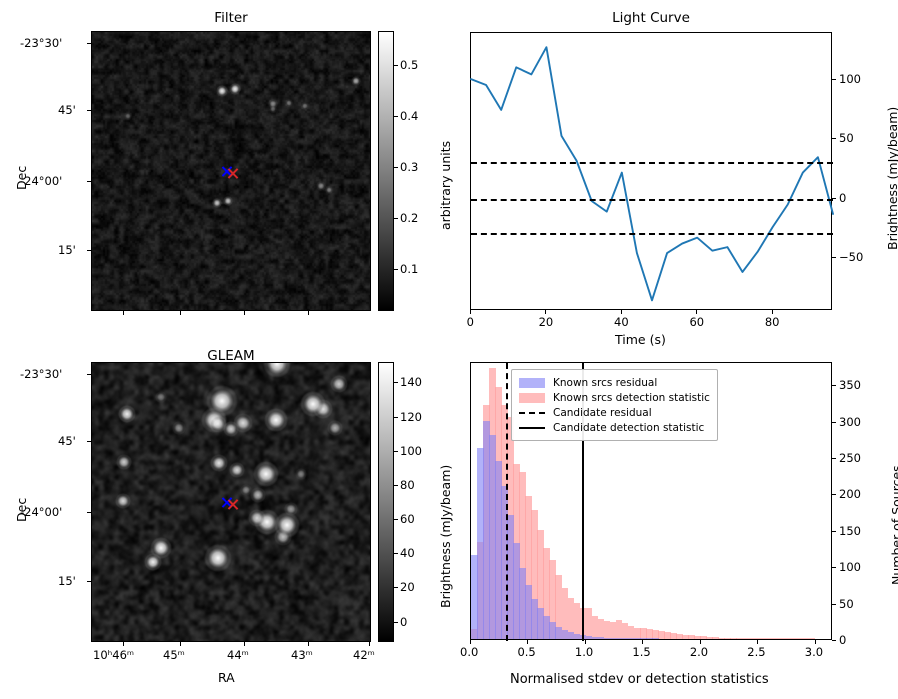  What do you see at coordinates (526, 652) in the screenshot?
I see `histogram-xtick-label: 0.5` at bounding box center [526, 652].